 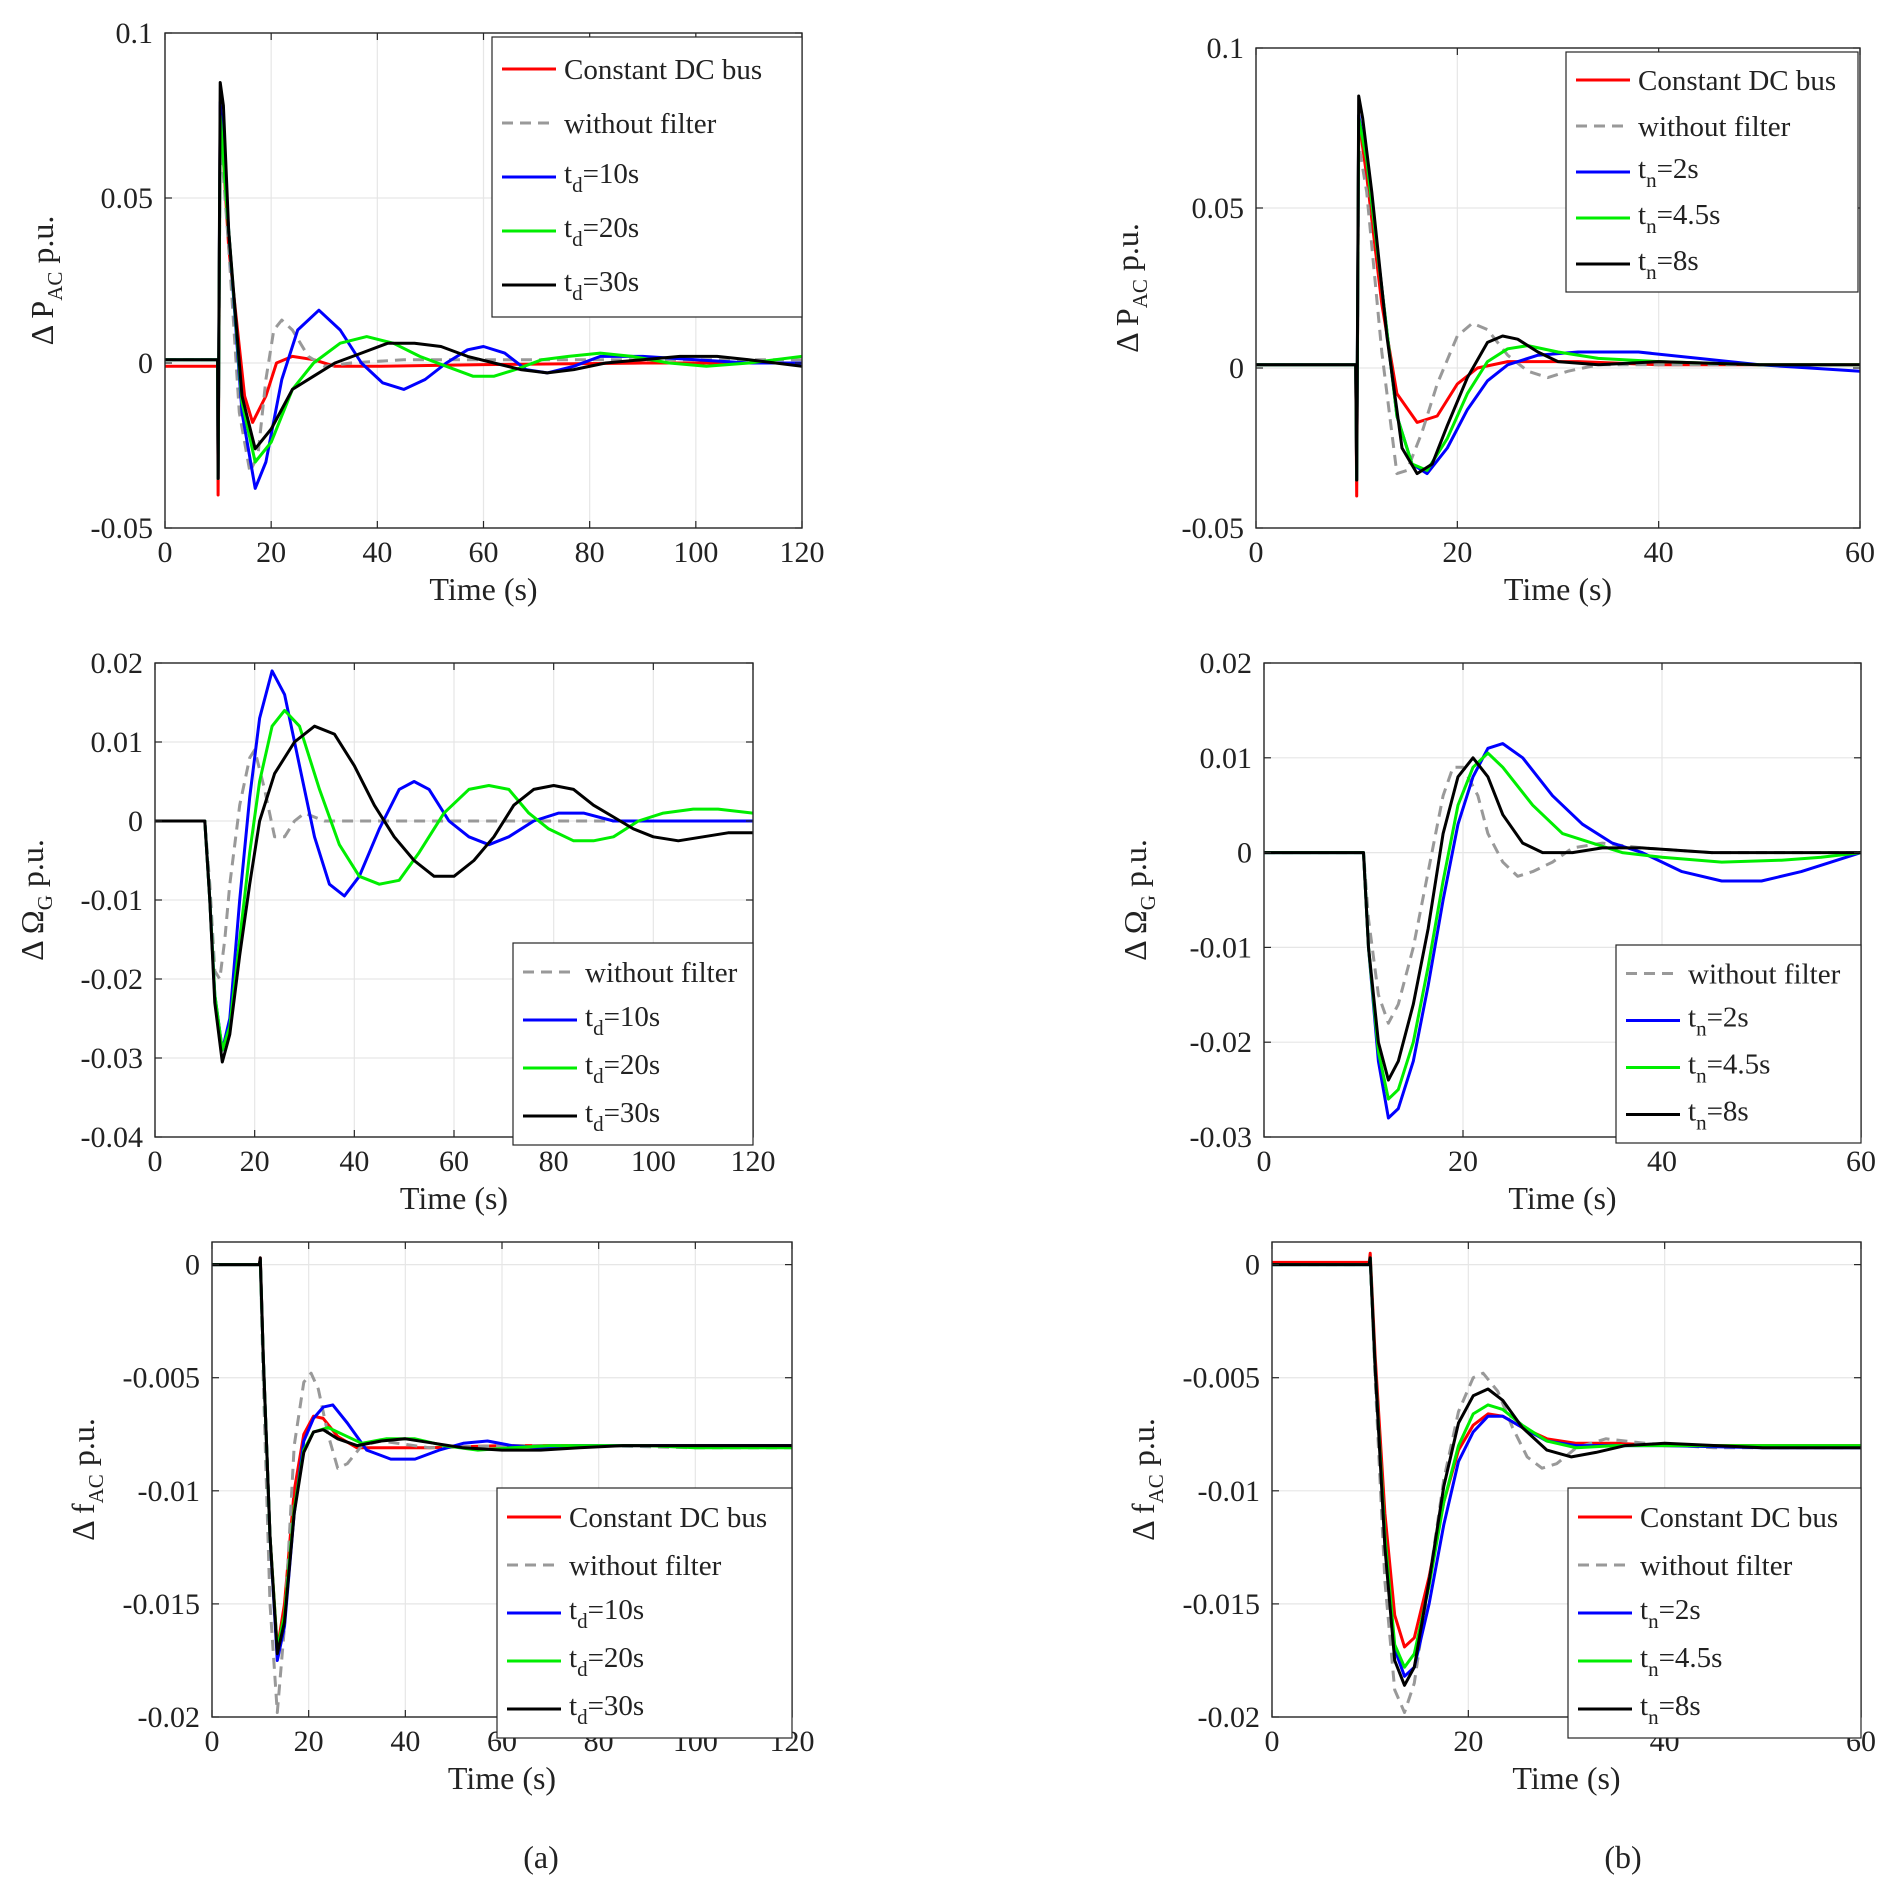 I want to click on axes-frame, so click(x=1562, y=900).